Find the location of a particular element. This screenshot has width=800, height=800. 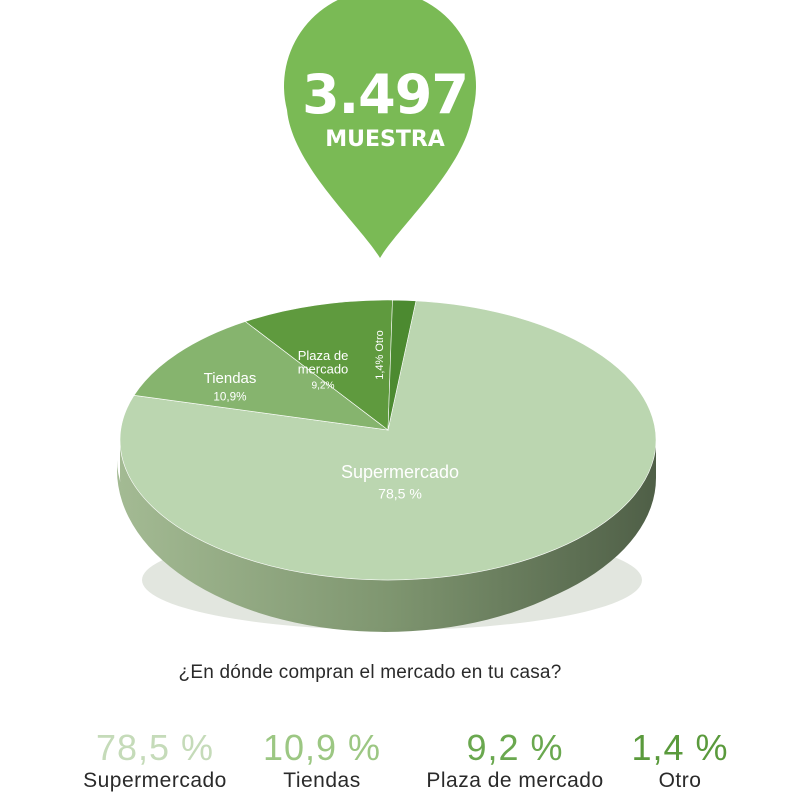

legend-label: Plaza de mercado is located at coordinates (515, 780).